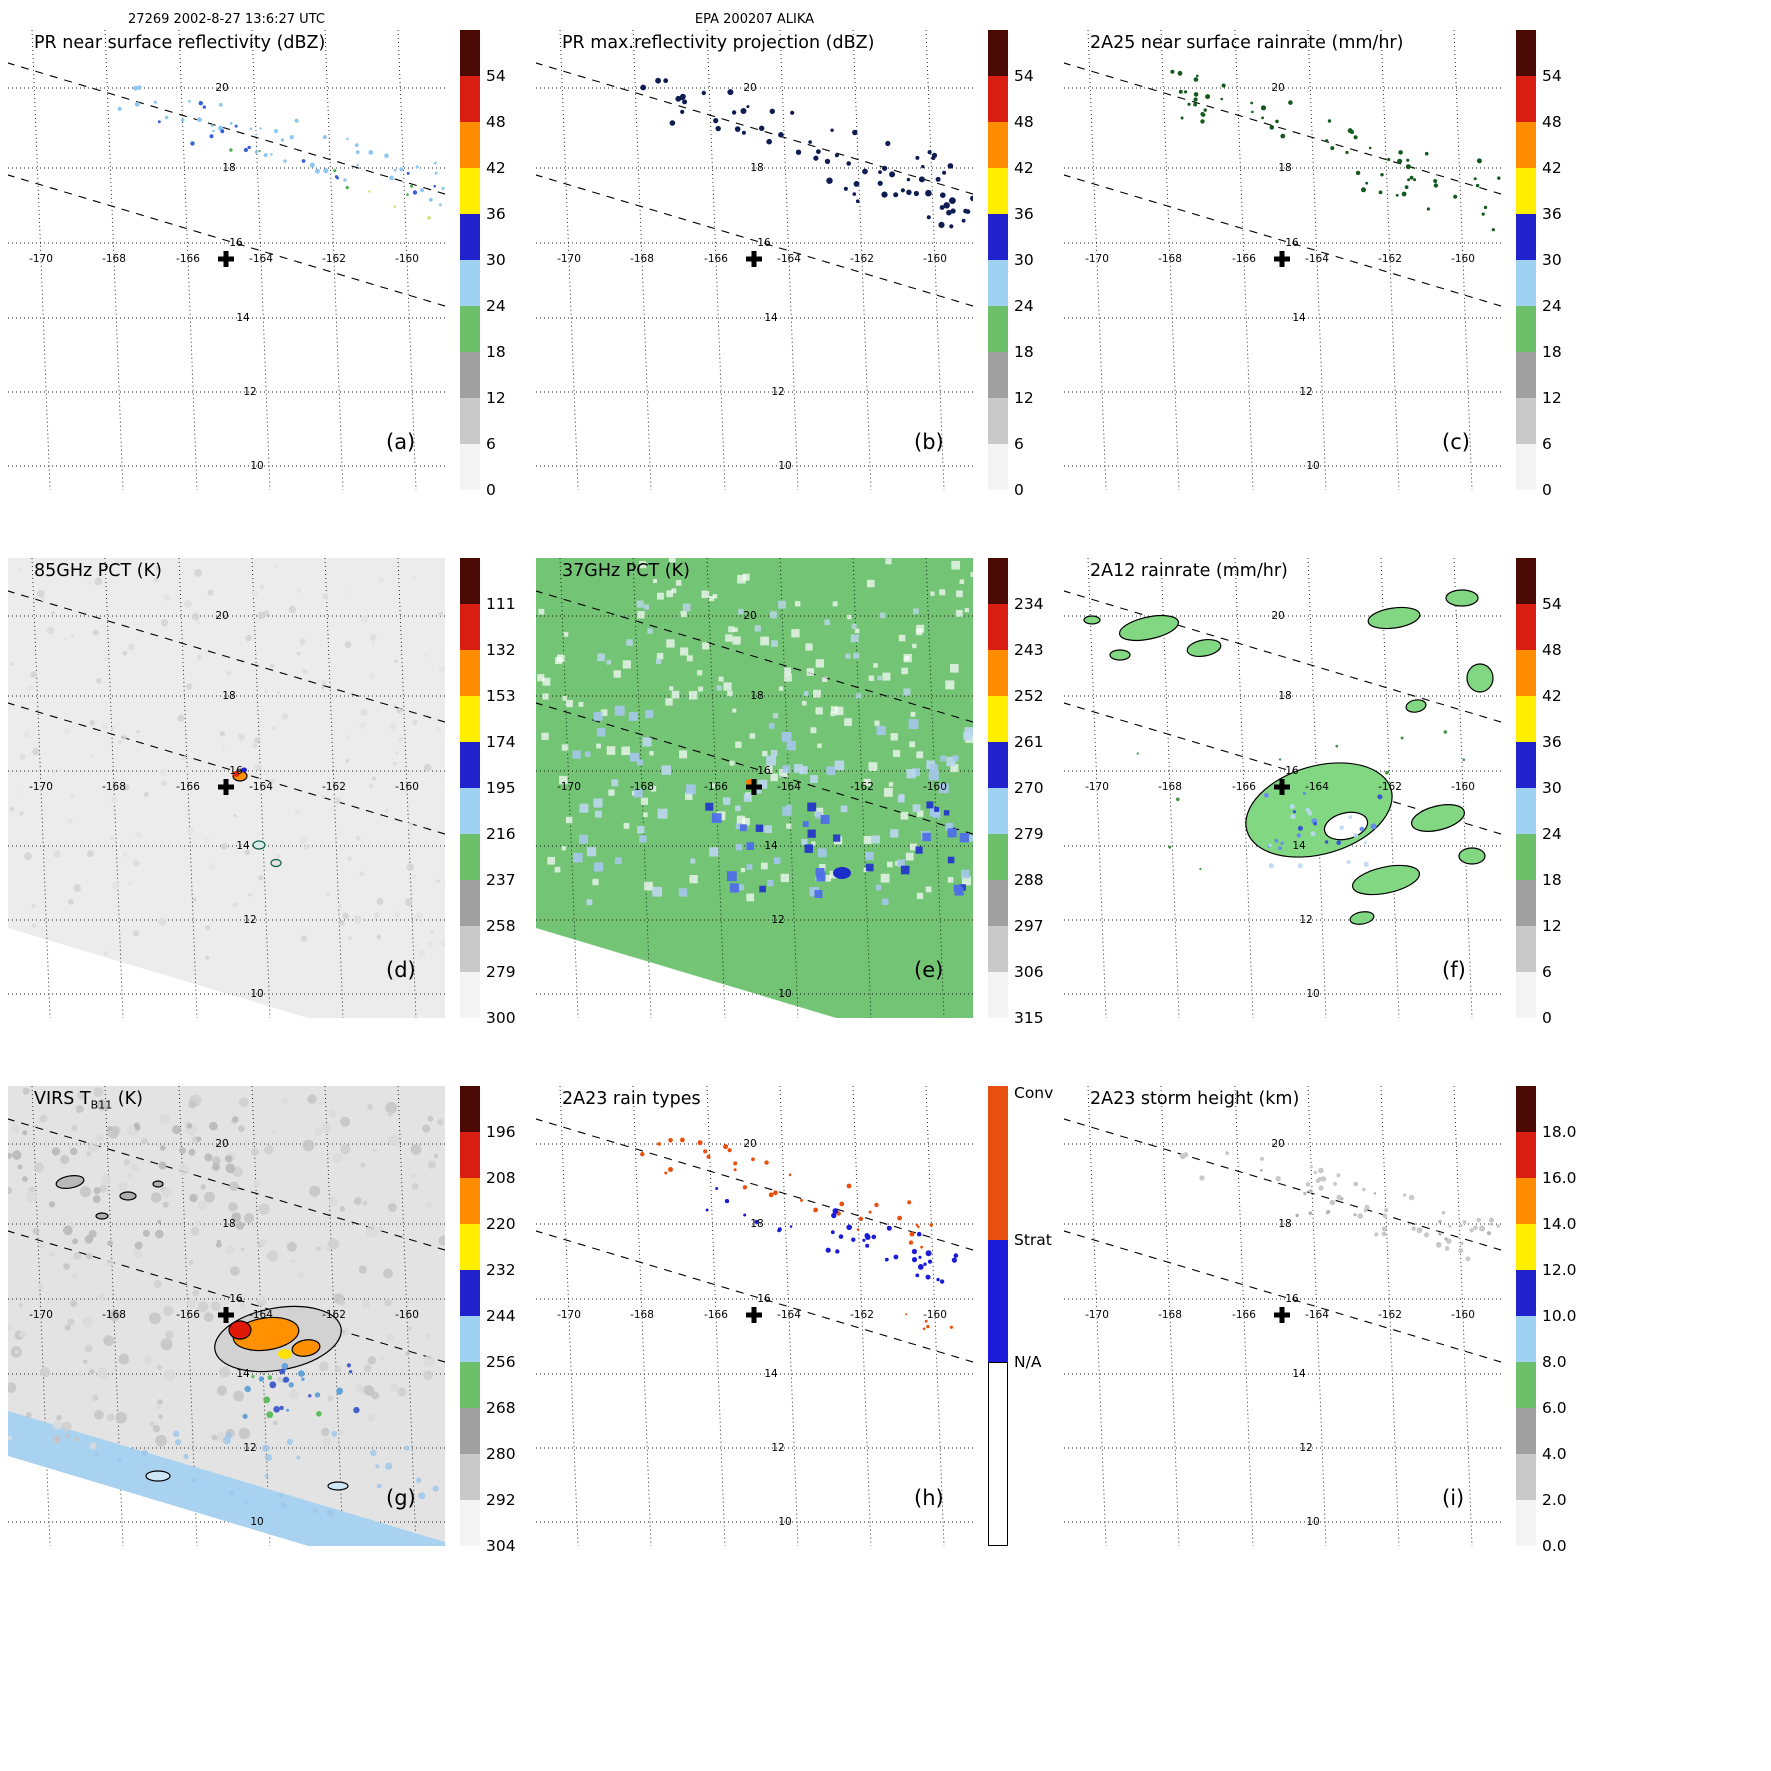 The width and height of the screenshot is (1771, 1771). Describe the element at coordinates (1029, 742) in the screenshot. I see `colorbar-tick-label: 261` at that location.